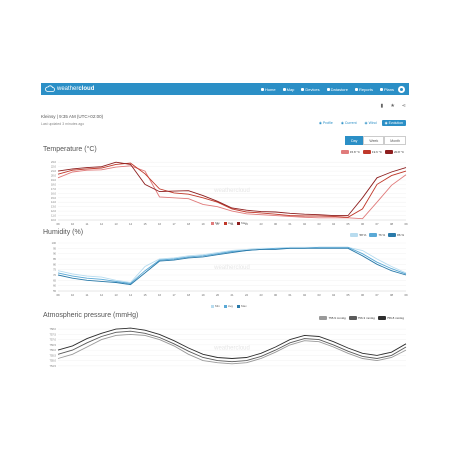 Image resolution: width=450 pixels, height=450 pixels. Describe the element at coordinates (381, 89) in the screenshot. I see `plans-icon` at that location.